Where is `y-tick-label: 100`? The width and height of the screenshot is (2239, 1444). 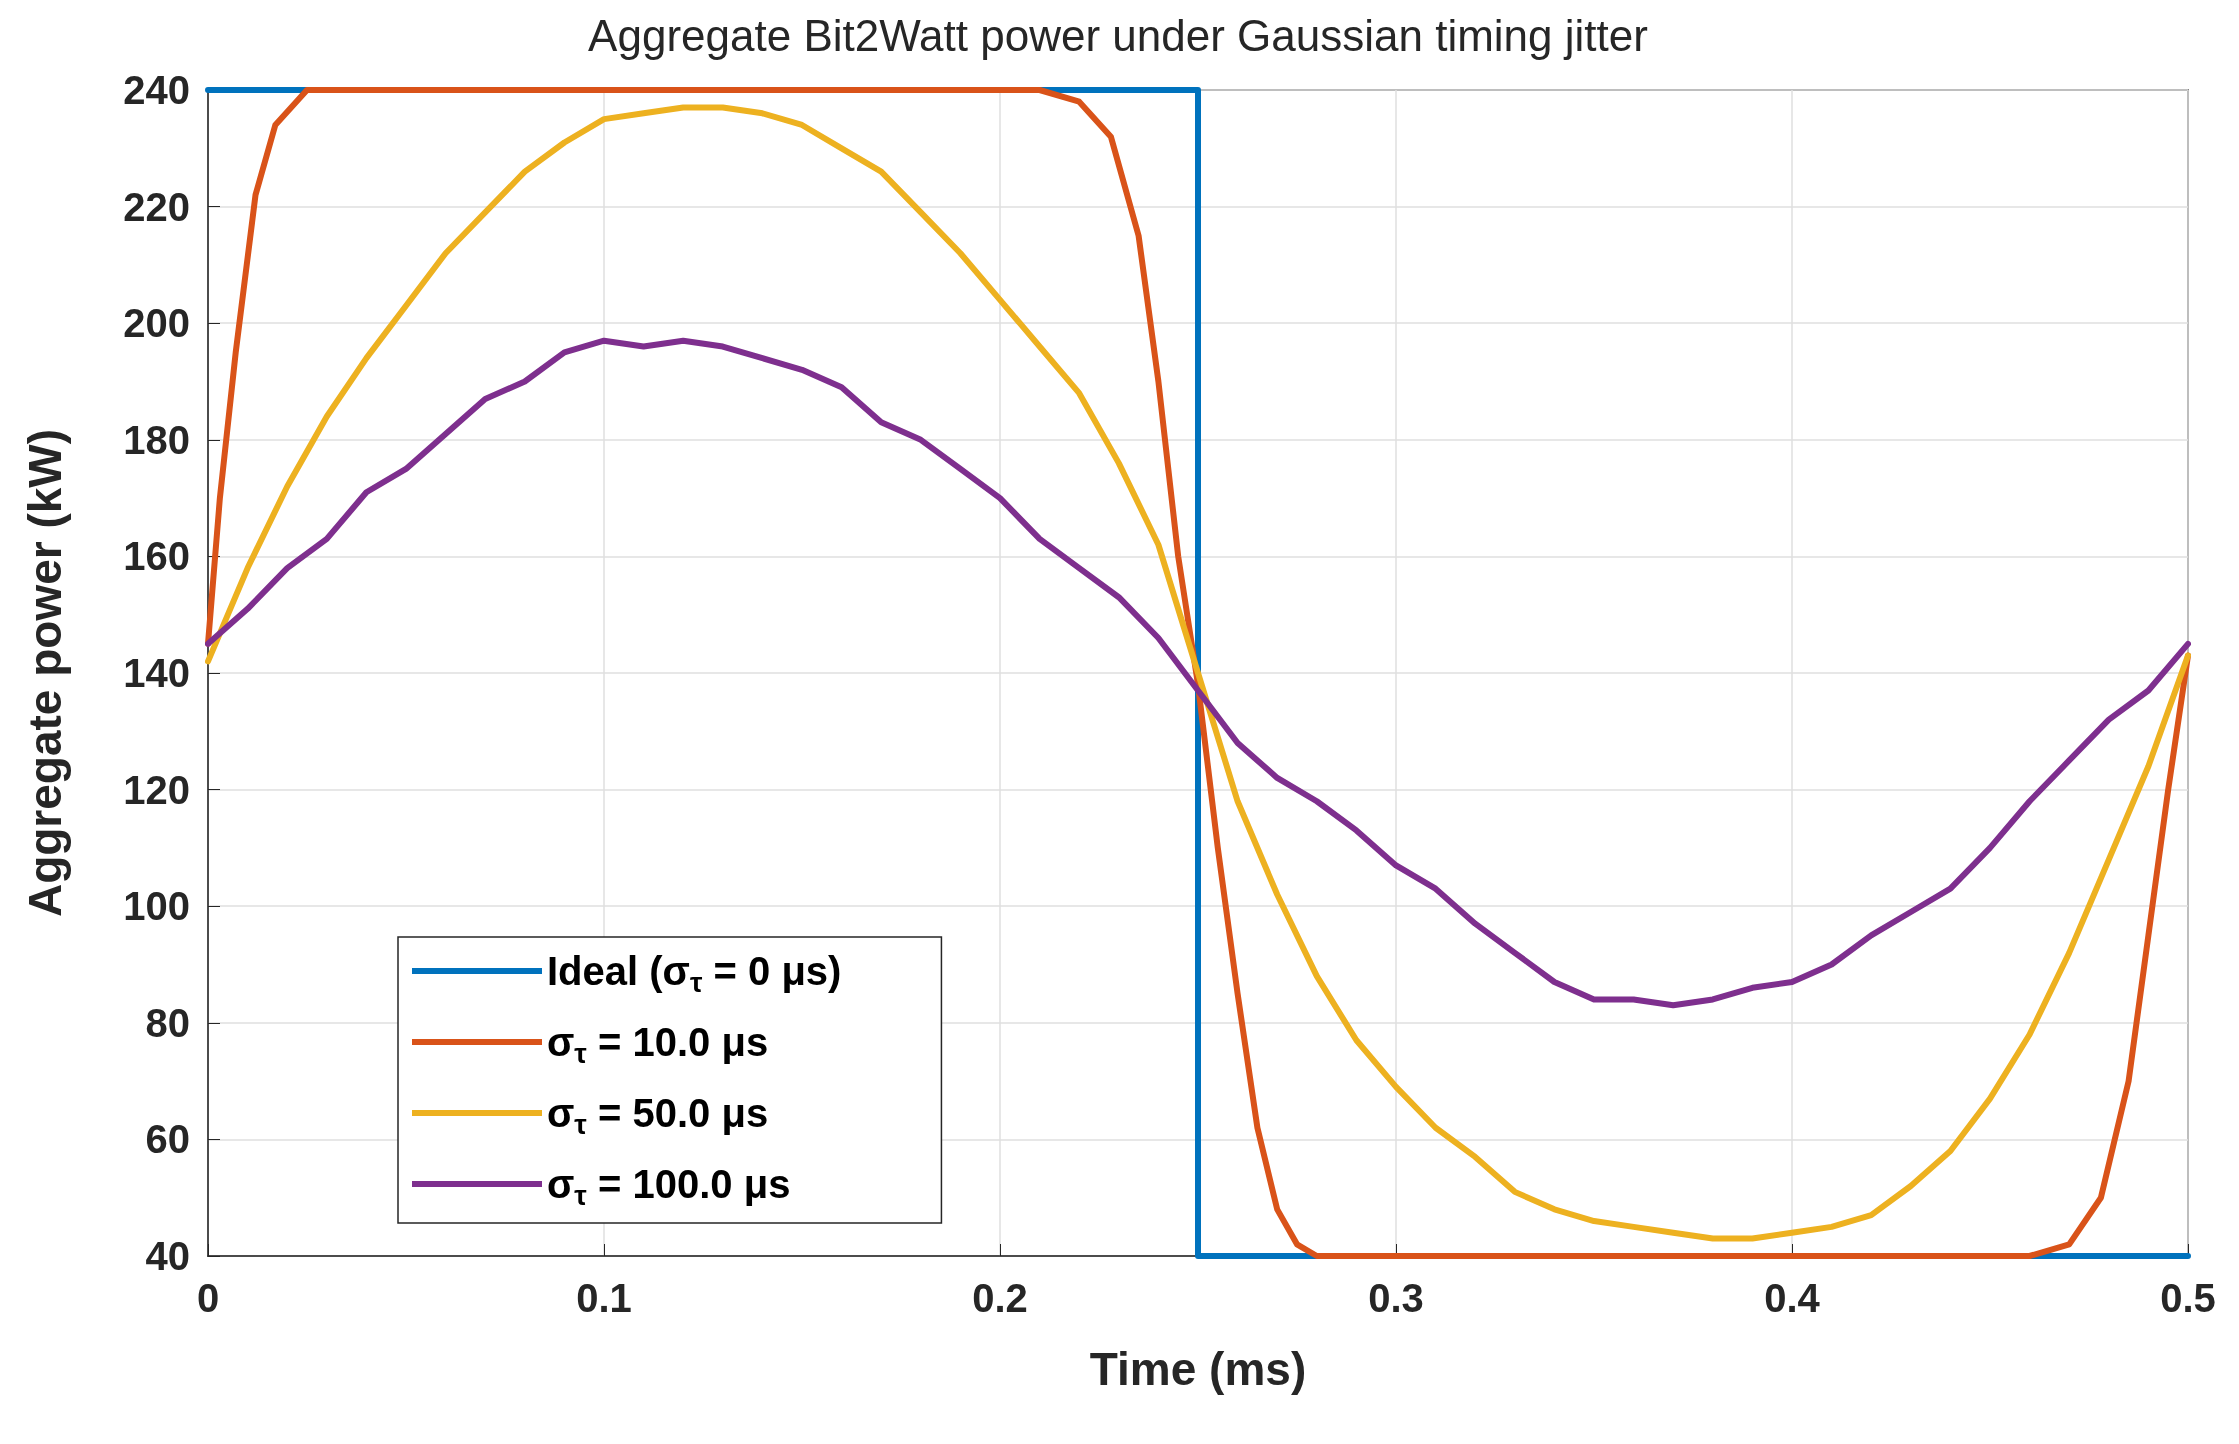
y-tick-label: 100 is located at coordinates (156, 906).